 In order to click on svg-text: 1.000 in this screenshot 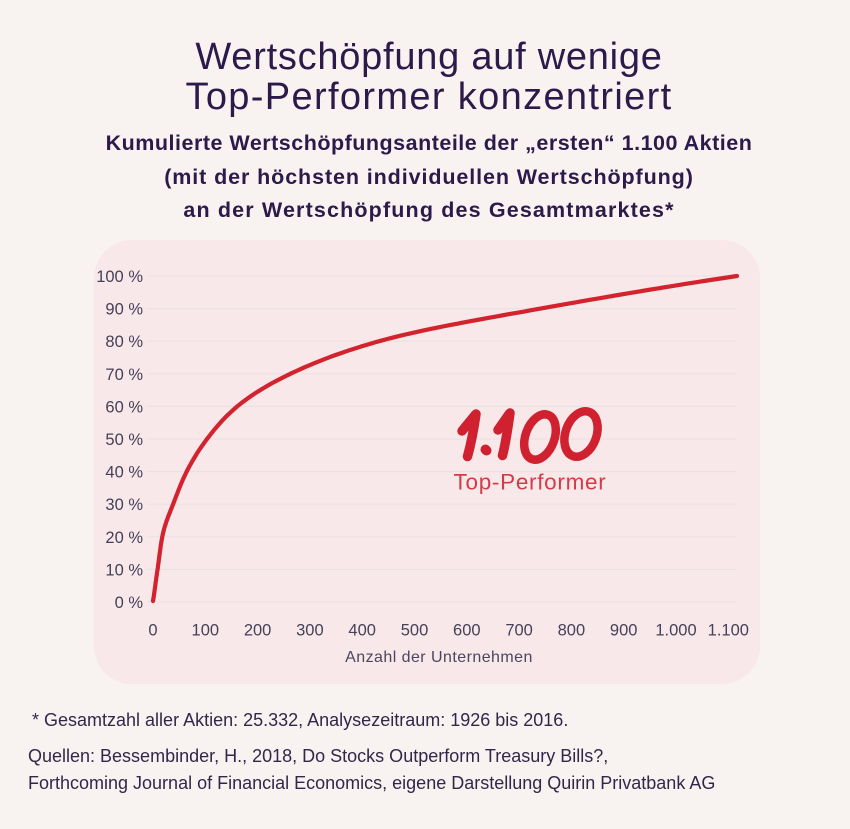, I will do `click(675, 631)`.